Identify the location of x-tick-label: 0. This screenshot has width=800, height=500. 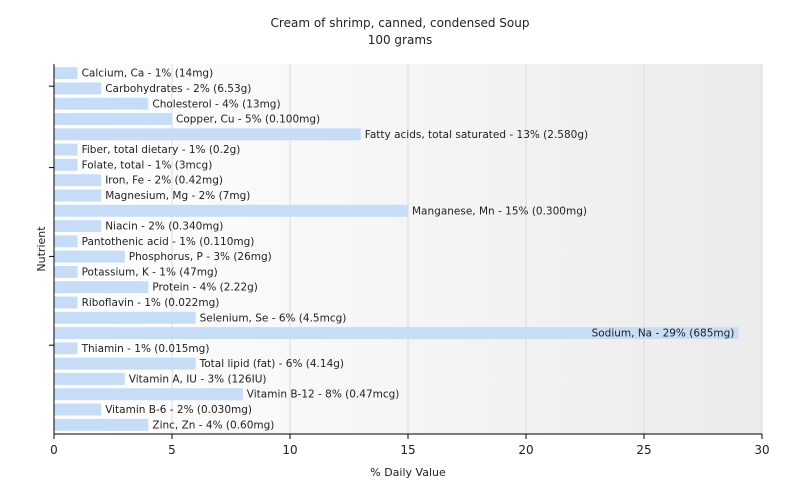
(54, 450).